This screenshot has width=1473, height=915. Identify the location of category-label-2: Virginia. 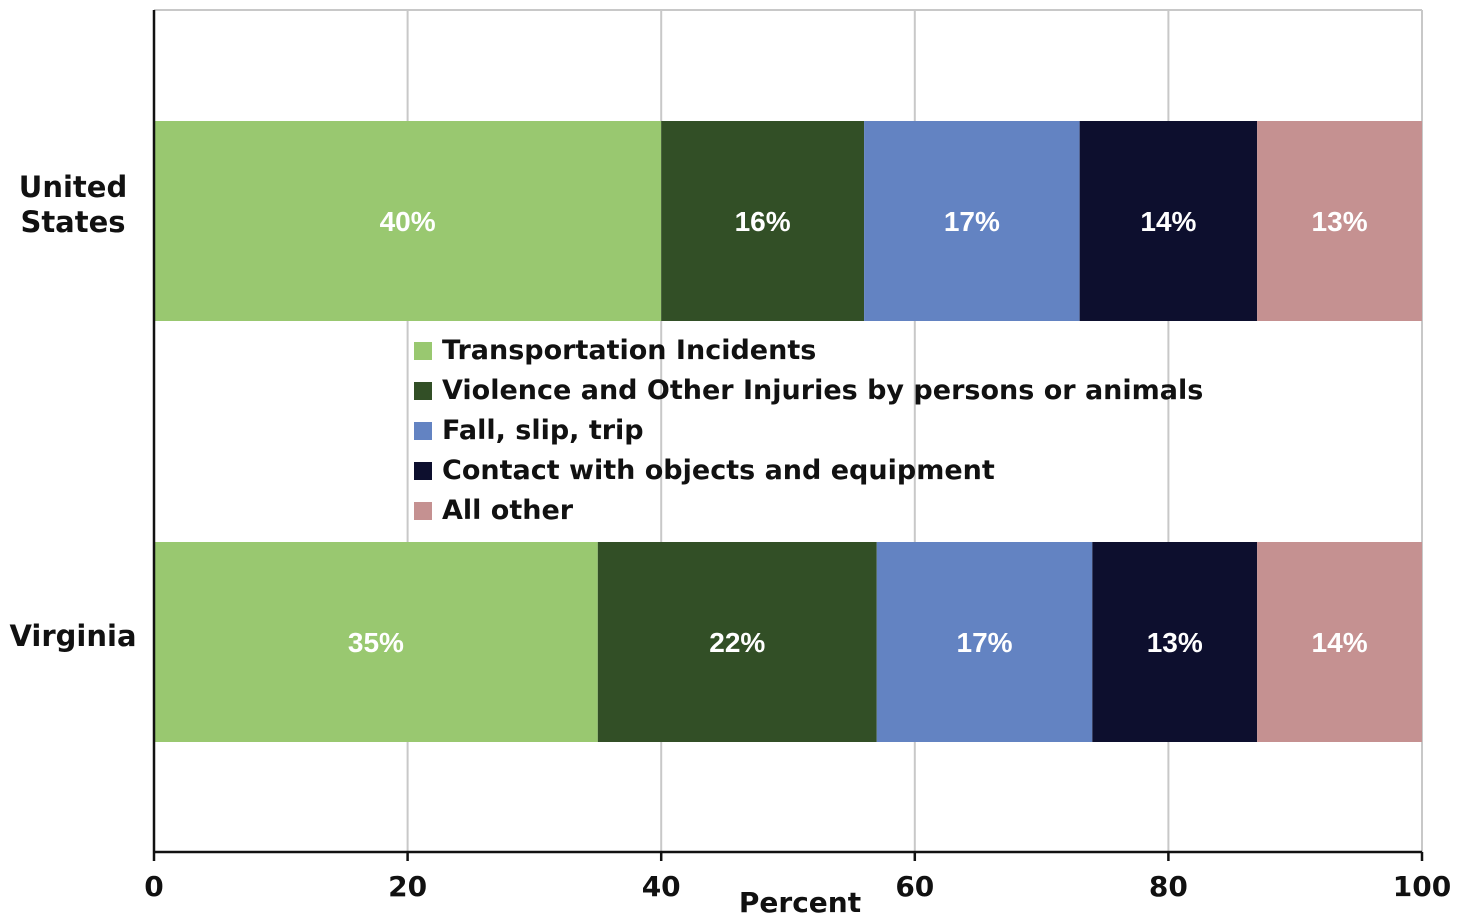
(72, 636).